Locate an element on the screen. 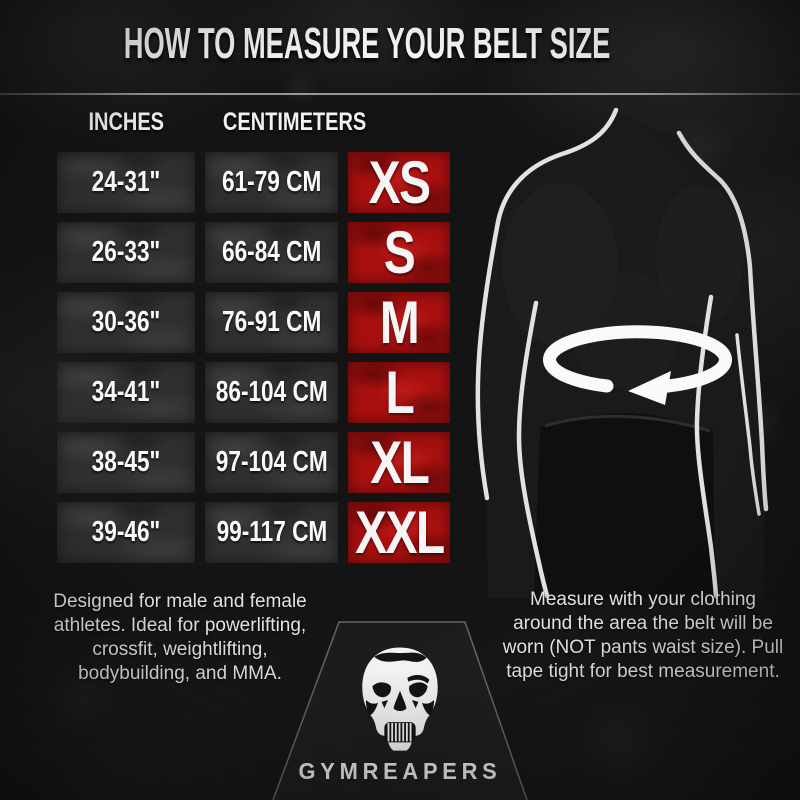 This screenshot has height=800, width=800. page-title: HOW TO MEASURE YOUR BELT SIZE is located at coordinates (367, 43).